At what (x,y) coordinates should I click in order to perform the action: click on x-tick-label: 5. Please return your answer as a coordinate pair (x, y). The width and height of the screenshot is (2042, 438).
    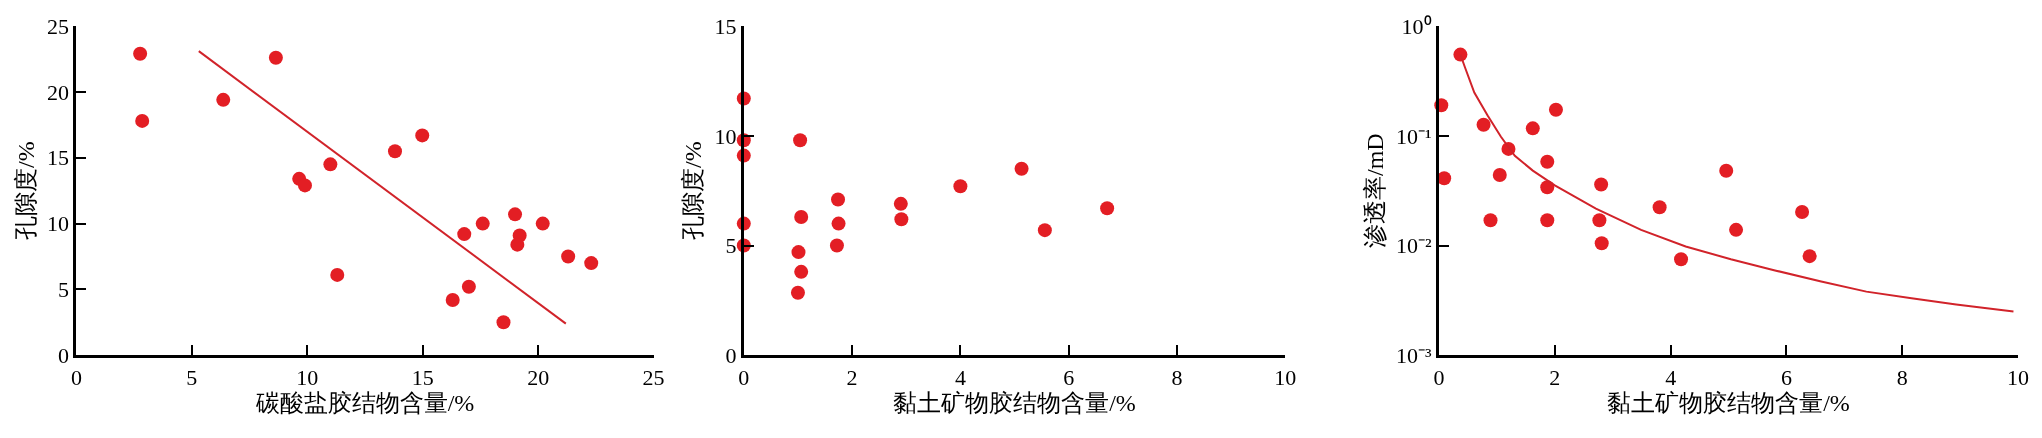
    Looking at the image, I should click on (192, 377).